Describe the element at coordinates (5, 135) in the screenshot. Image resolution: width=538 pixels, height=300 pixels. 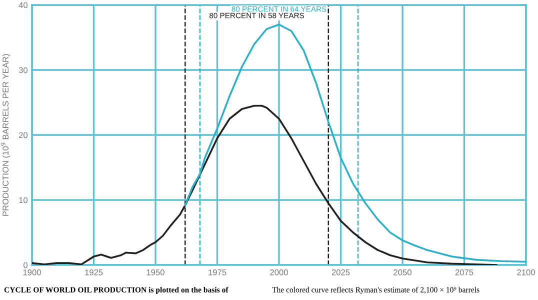
I see `y-axis-title: PRODUCTION (10$^{9}$ BARRELS PER YEAR)` at that location.